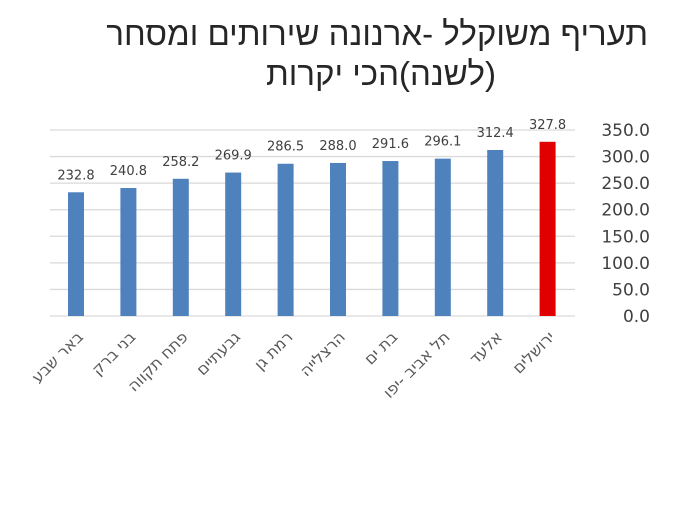 This screenshot has width=682, height=510. Describe the element at coordinates (128, 171) in the screenshot. I see `data-label: 240.8` at that location.